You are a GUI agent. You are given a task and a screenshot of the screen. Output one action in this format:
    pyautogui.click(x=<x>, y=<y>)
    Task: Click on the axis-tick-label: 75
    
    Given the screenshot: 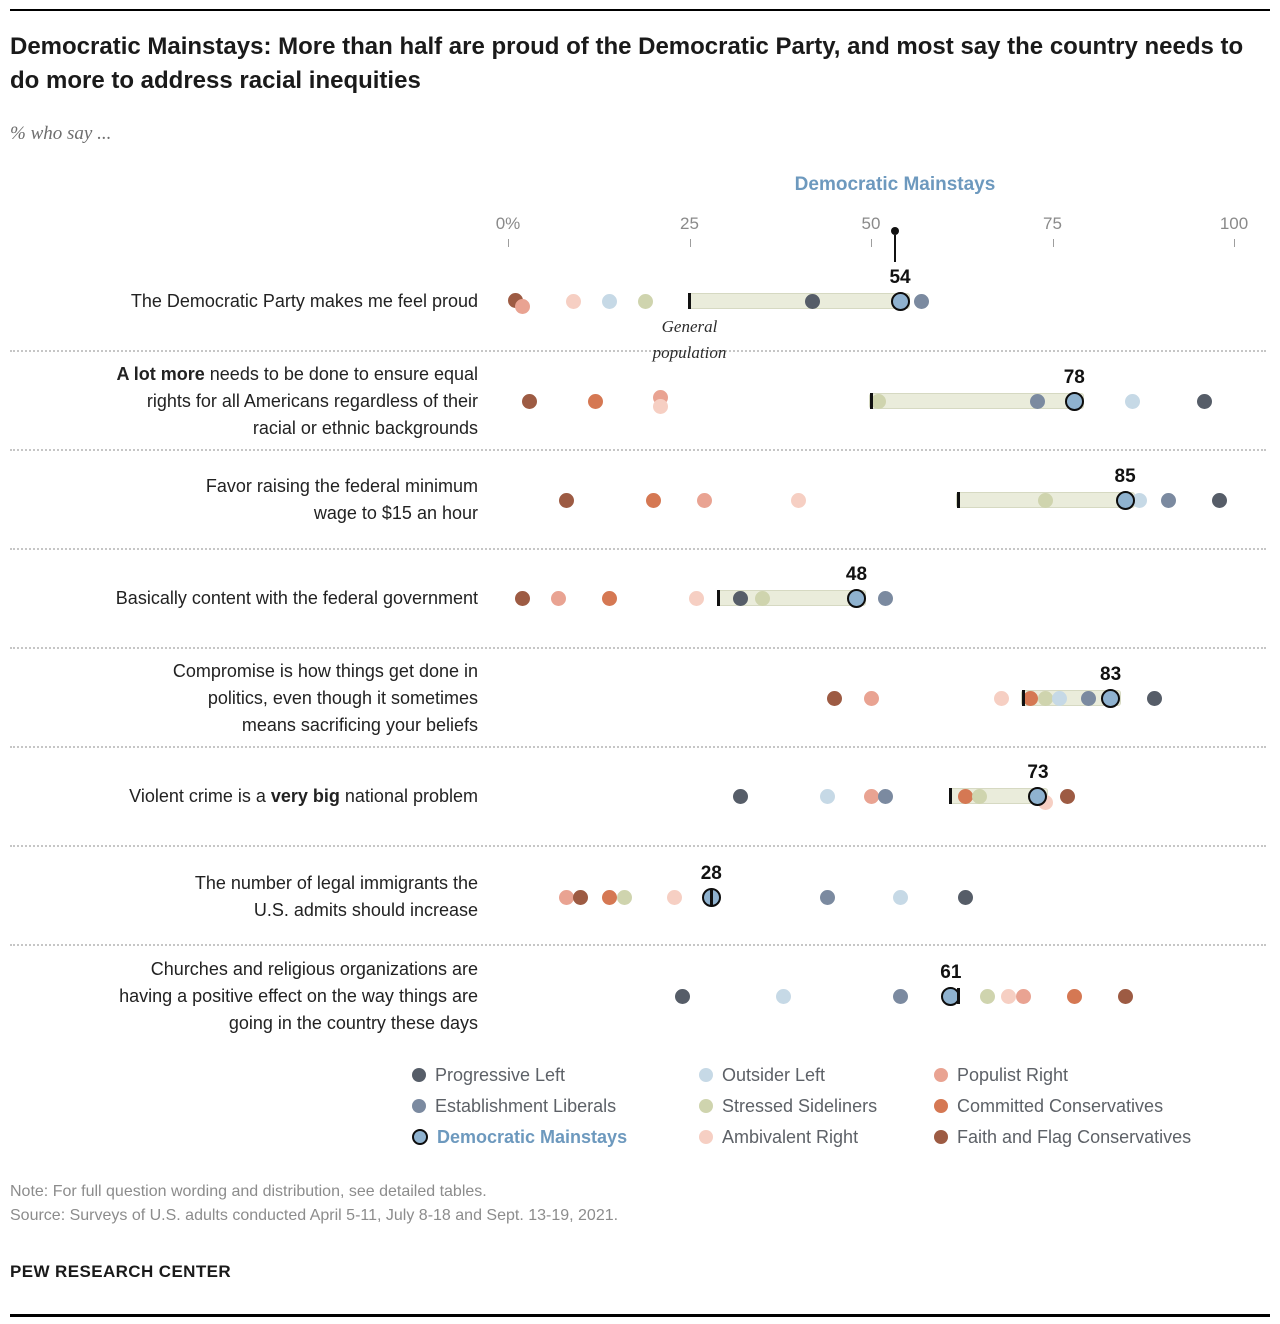 What is the action you would take?
    pyautogui.click(x=1052, y=223)
    